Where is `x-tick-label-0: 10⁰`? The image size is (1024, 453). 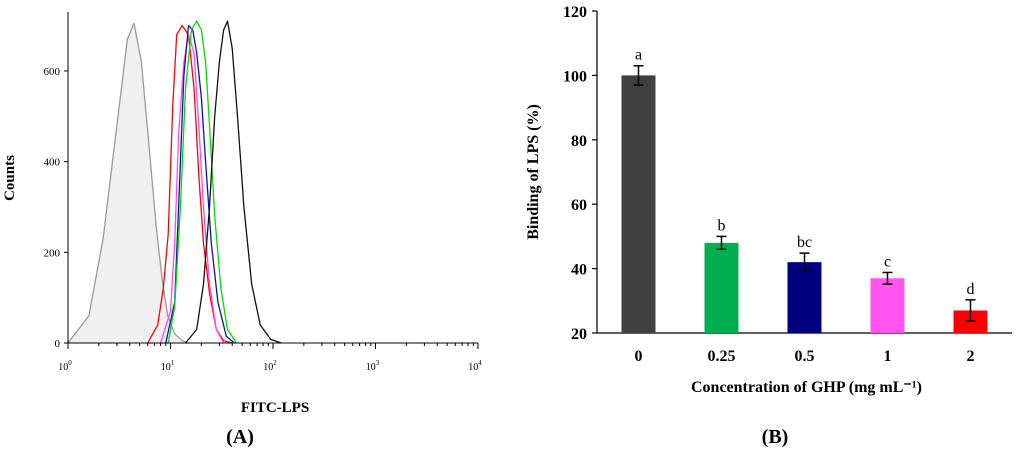 x-tick-label-0: 10⁰ is located at coordinates (65, 366).